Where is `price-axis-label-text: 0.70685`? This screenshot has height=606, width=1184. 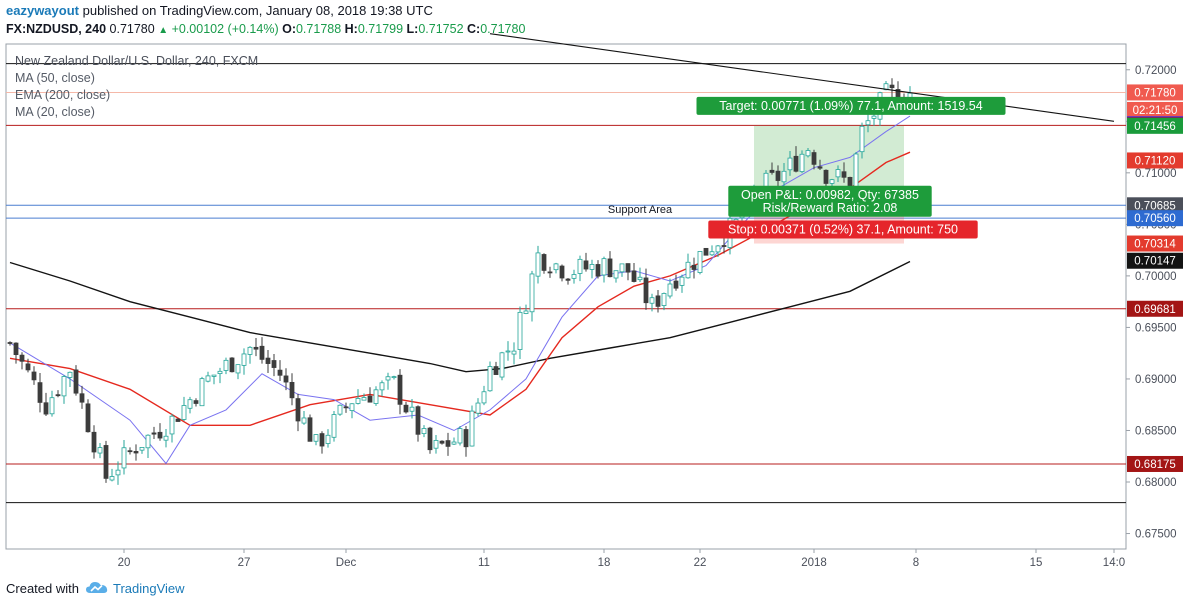 price-axis-label-text: 0.70685 is located at coordinates (1155, 206).